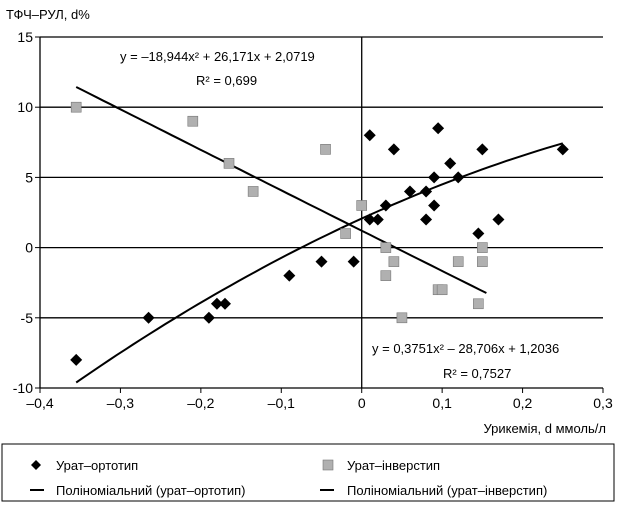 The image size is (617, 508). I want to click on y-axis-title: ТФЧ–РУЛ, d%, so click(48, 14).